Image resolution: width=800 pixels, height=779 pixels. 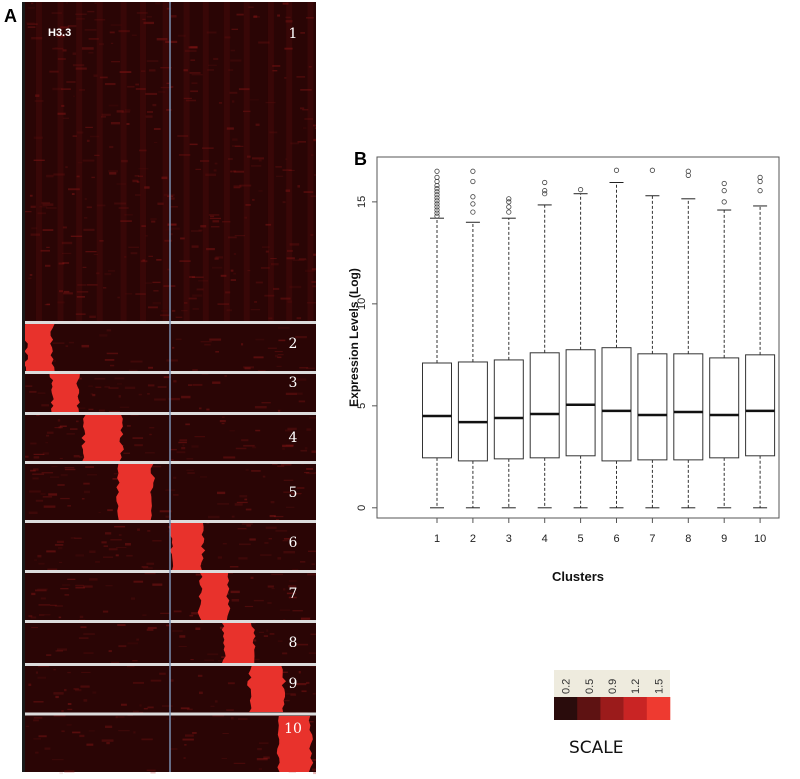 What do you see at coordinates (362, 508) in the screenshot?
I see `y-tick-label-0: 0` at bounding box center [362, 508].